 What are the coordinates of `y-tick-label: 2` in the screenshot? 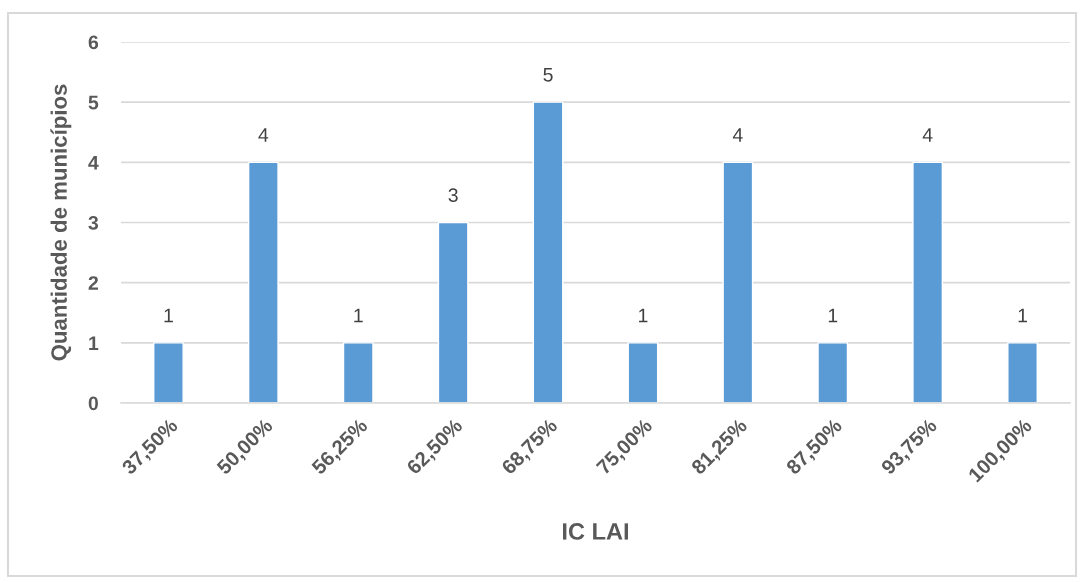 It's located at (93, 283).